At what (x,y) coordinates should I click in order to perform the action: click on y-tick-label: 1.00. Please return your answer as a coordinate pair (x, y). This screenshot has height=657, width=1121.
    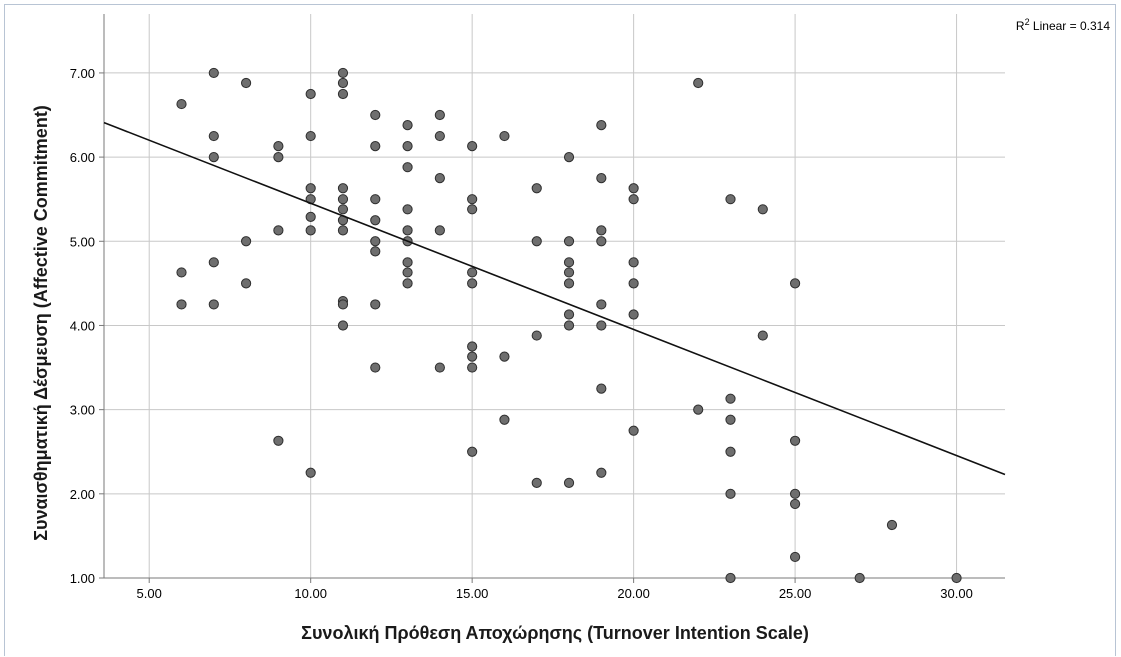
    Looking at the image, I should click on (82, 578).